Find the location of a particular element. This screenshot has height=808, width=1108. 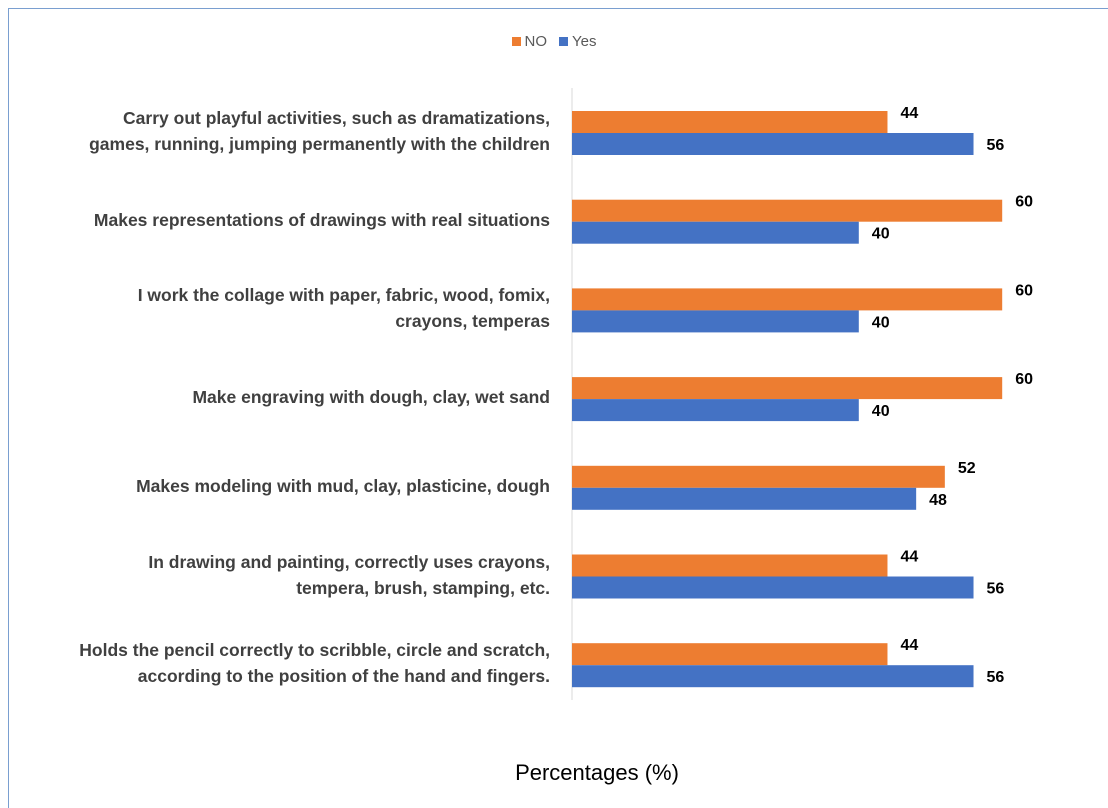

legend-item-yes: Yes is located at coordinates (577, 41).